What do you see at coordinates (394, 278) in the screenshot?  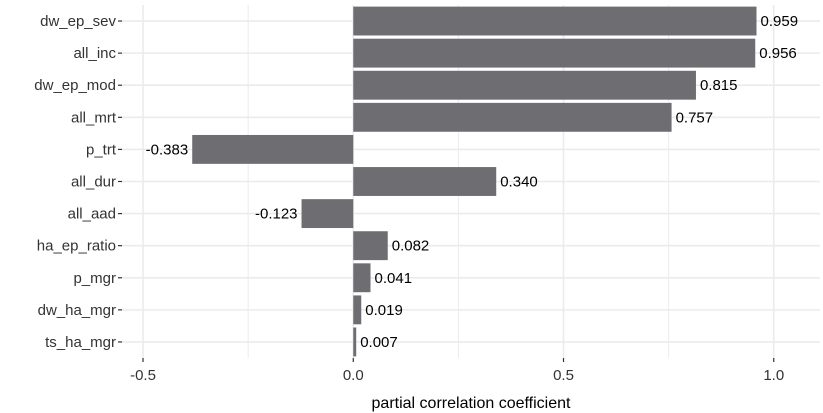 I see `bar-value-label: 0.041` at bounding box center [394, 278].